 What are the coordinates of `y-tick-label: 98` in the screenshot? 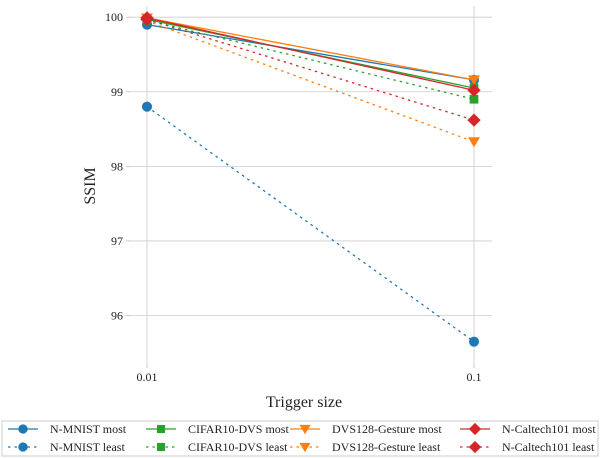 It's located at (117, 166).